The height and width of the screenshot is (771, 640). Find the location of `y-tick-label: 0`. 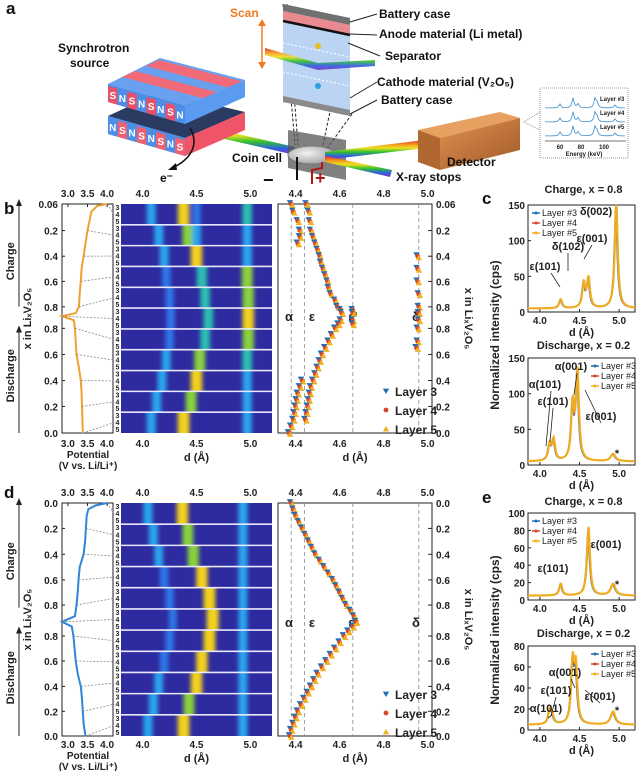

y-tick-label: 0 is located at coordinates (522, 466).